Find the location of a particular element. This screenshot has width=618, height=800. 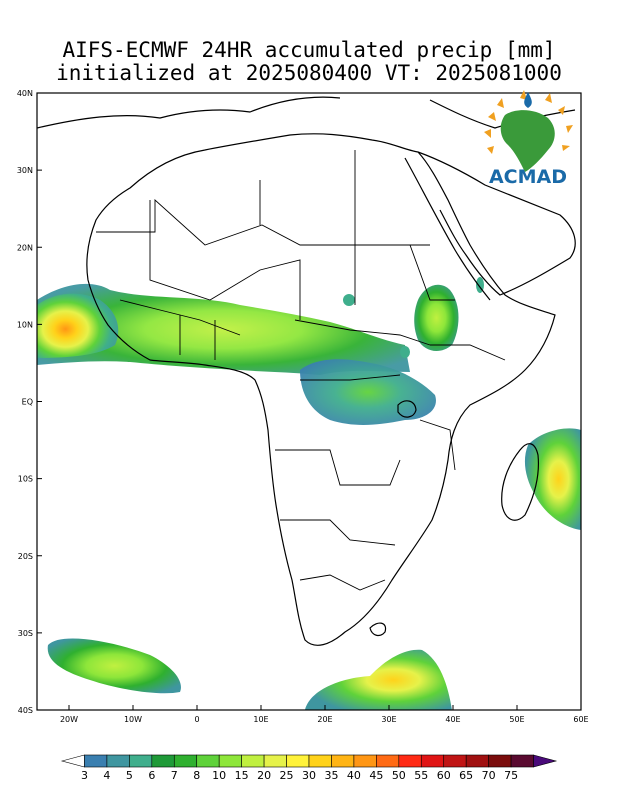

logo-sun-rays-icon is located at coordinates (528, 122).